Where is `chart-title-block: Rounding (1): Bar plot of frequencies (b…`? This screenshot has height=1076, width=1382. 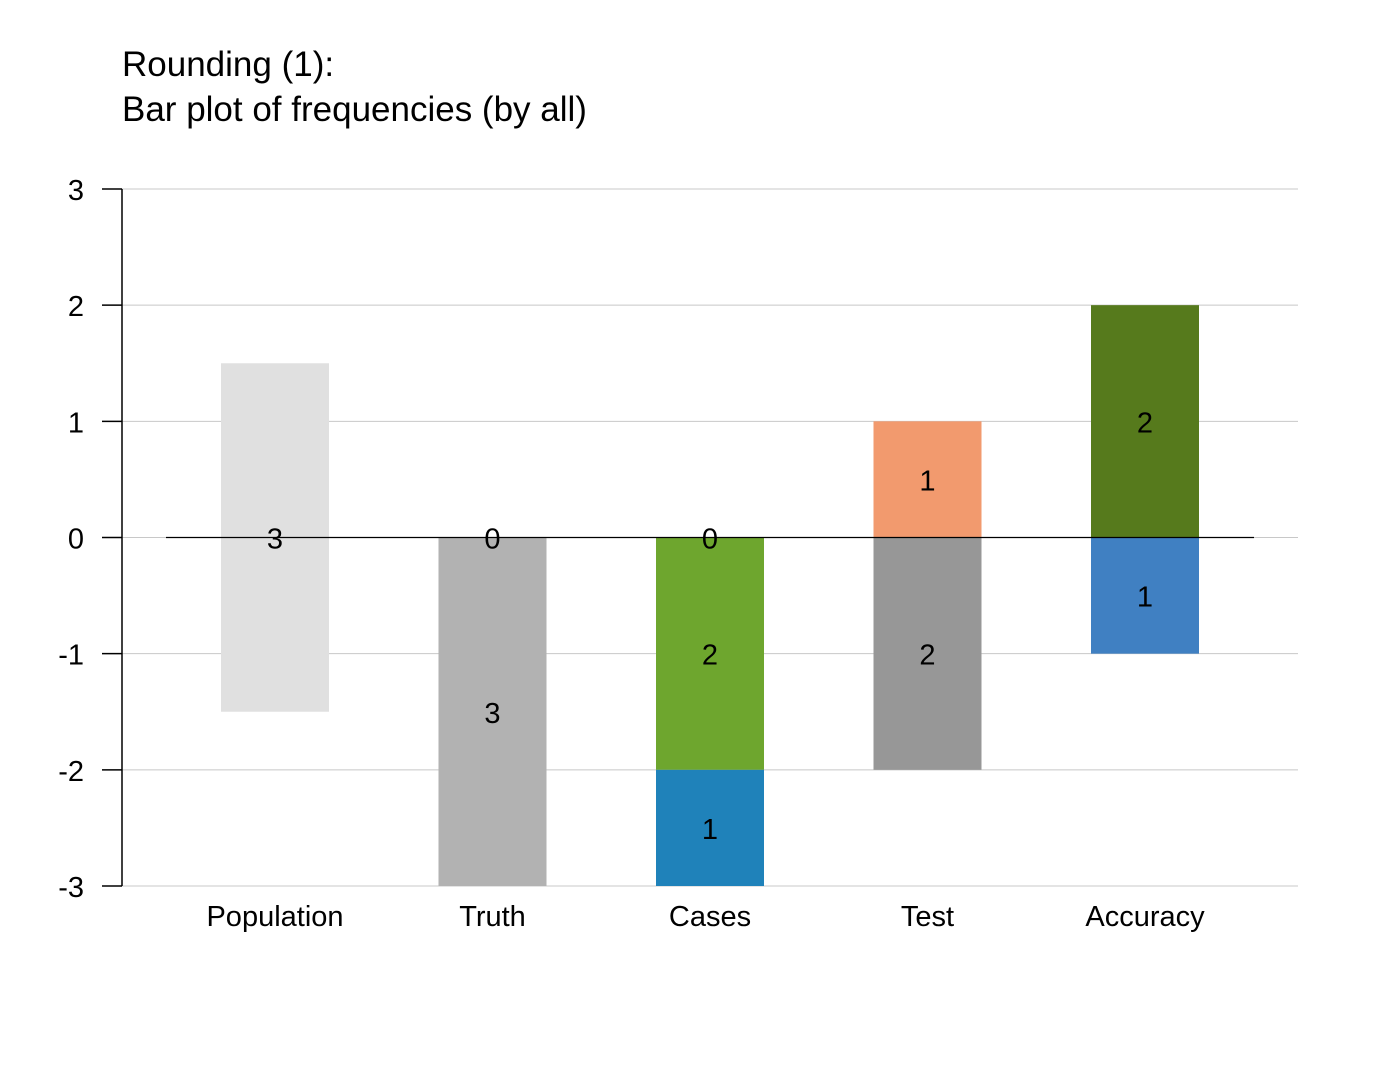
chart-title-block: Rounding (1): Bar plot of frequencies (b… is located at coordinates (354, 87).